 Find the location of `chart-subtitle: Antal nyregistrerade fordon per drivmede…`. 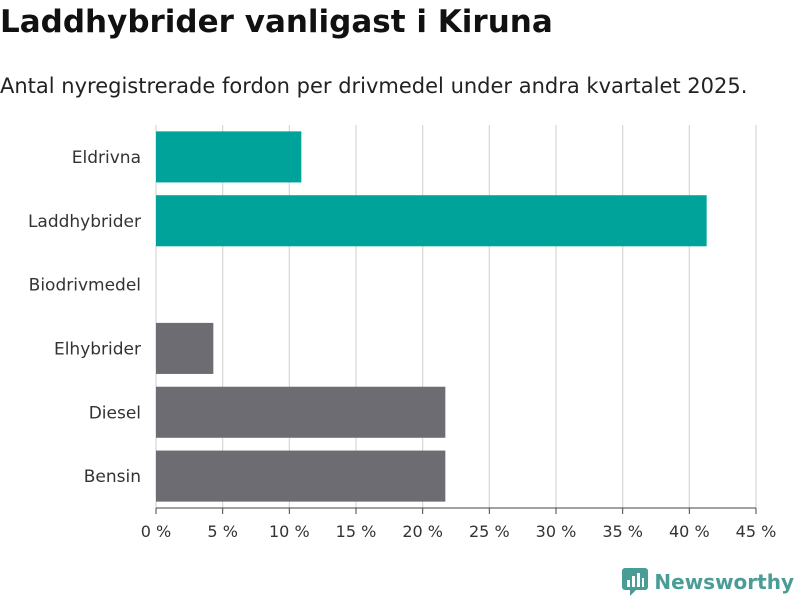

chart-subtitle: Antal nyregistrerade fordon per drivmede… is located at coordinates (374, 86).